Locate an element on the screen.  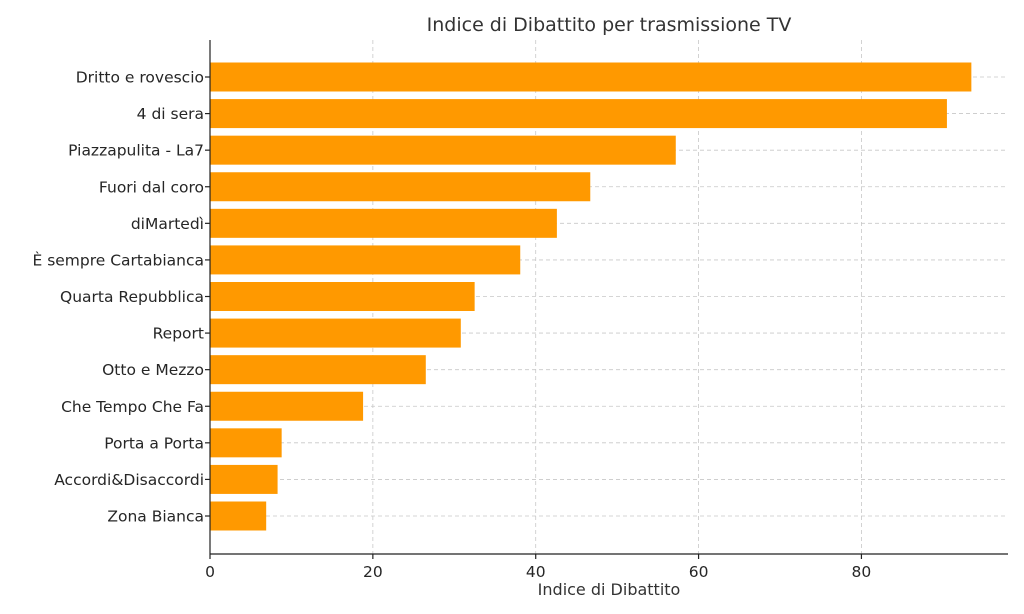
y-tick-label: Zona Bianca is located at coordinates (155, 517).